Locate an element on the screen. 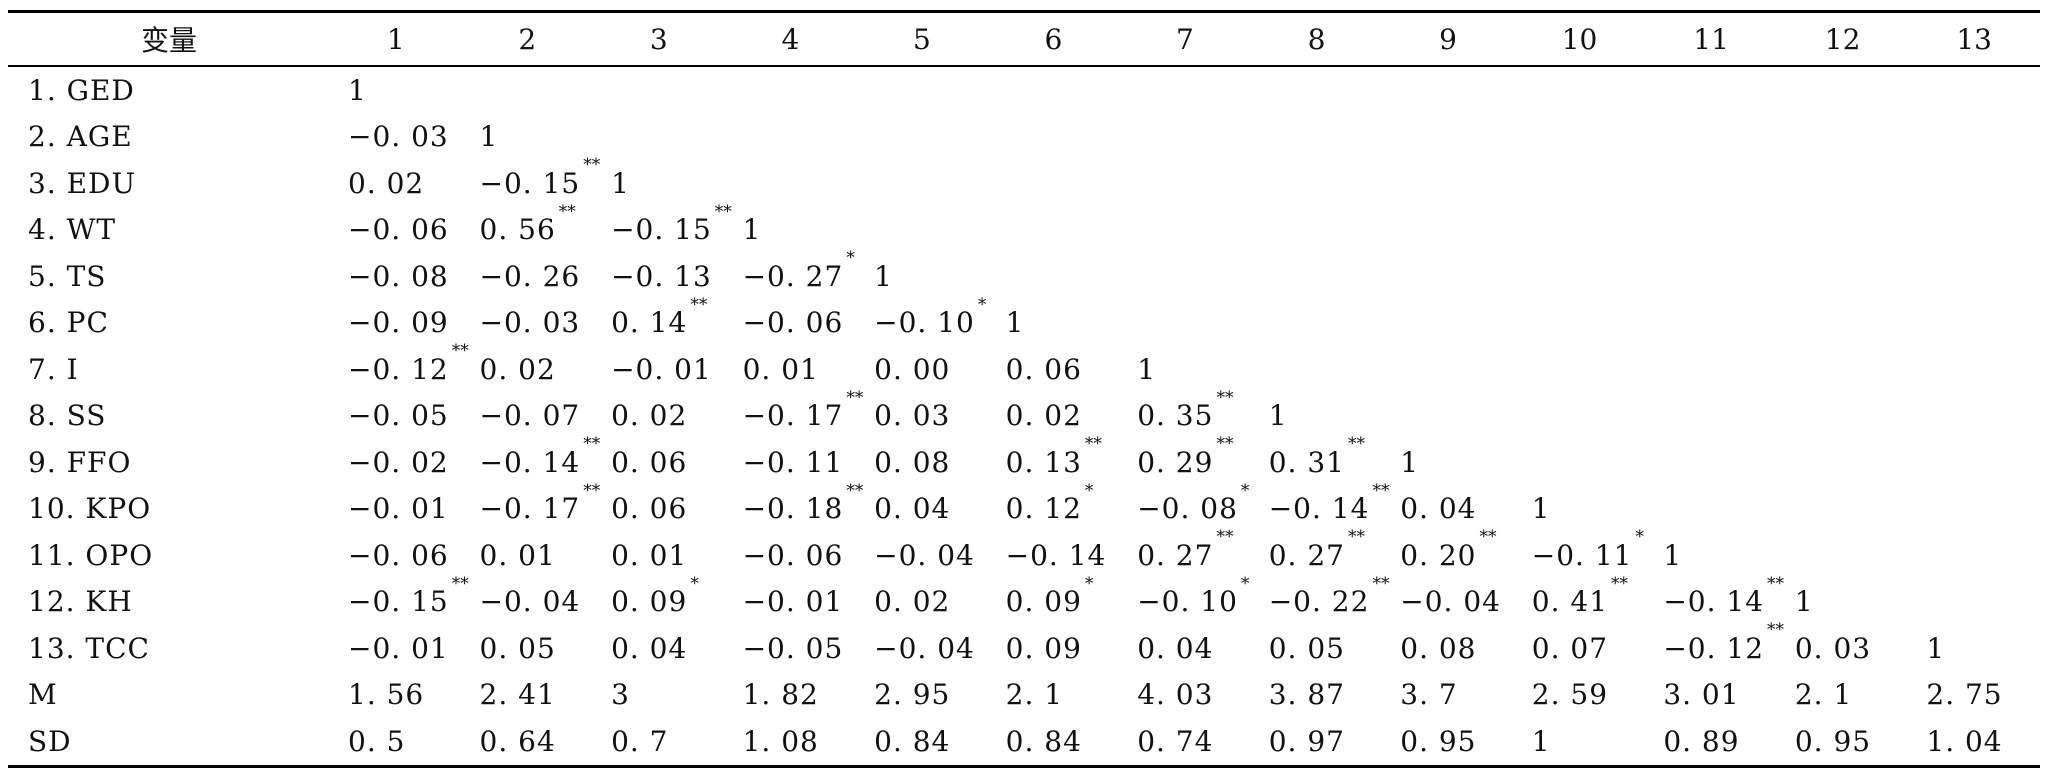 This screenshot has width=2048, height=768. cell-value: 0. 00 is located at coordinates (912, 369).